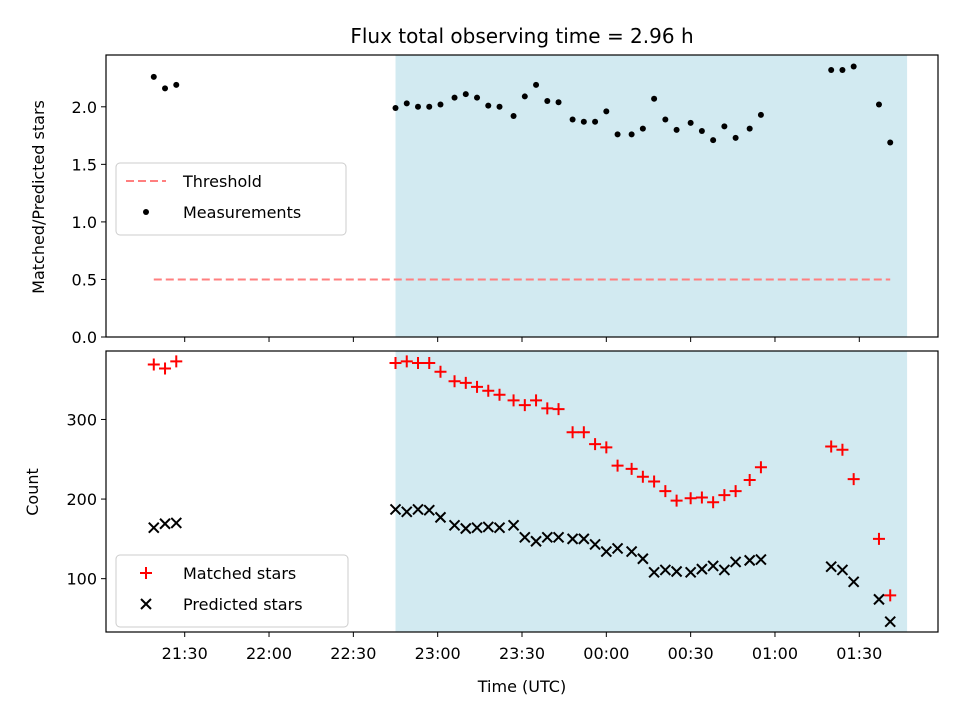 Image resolution: width=960 pixels, height=720 pixels. Describe the element at coordinates (859, 653) in the screenshot. I see `x-tick-label: 01:30` at that location.